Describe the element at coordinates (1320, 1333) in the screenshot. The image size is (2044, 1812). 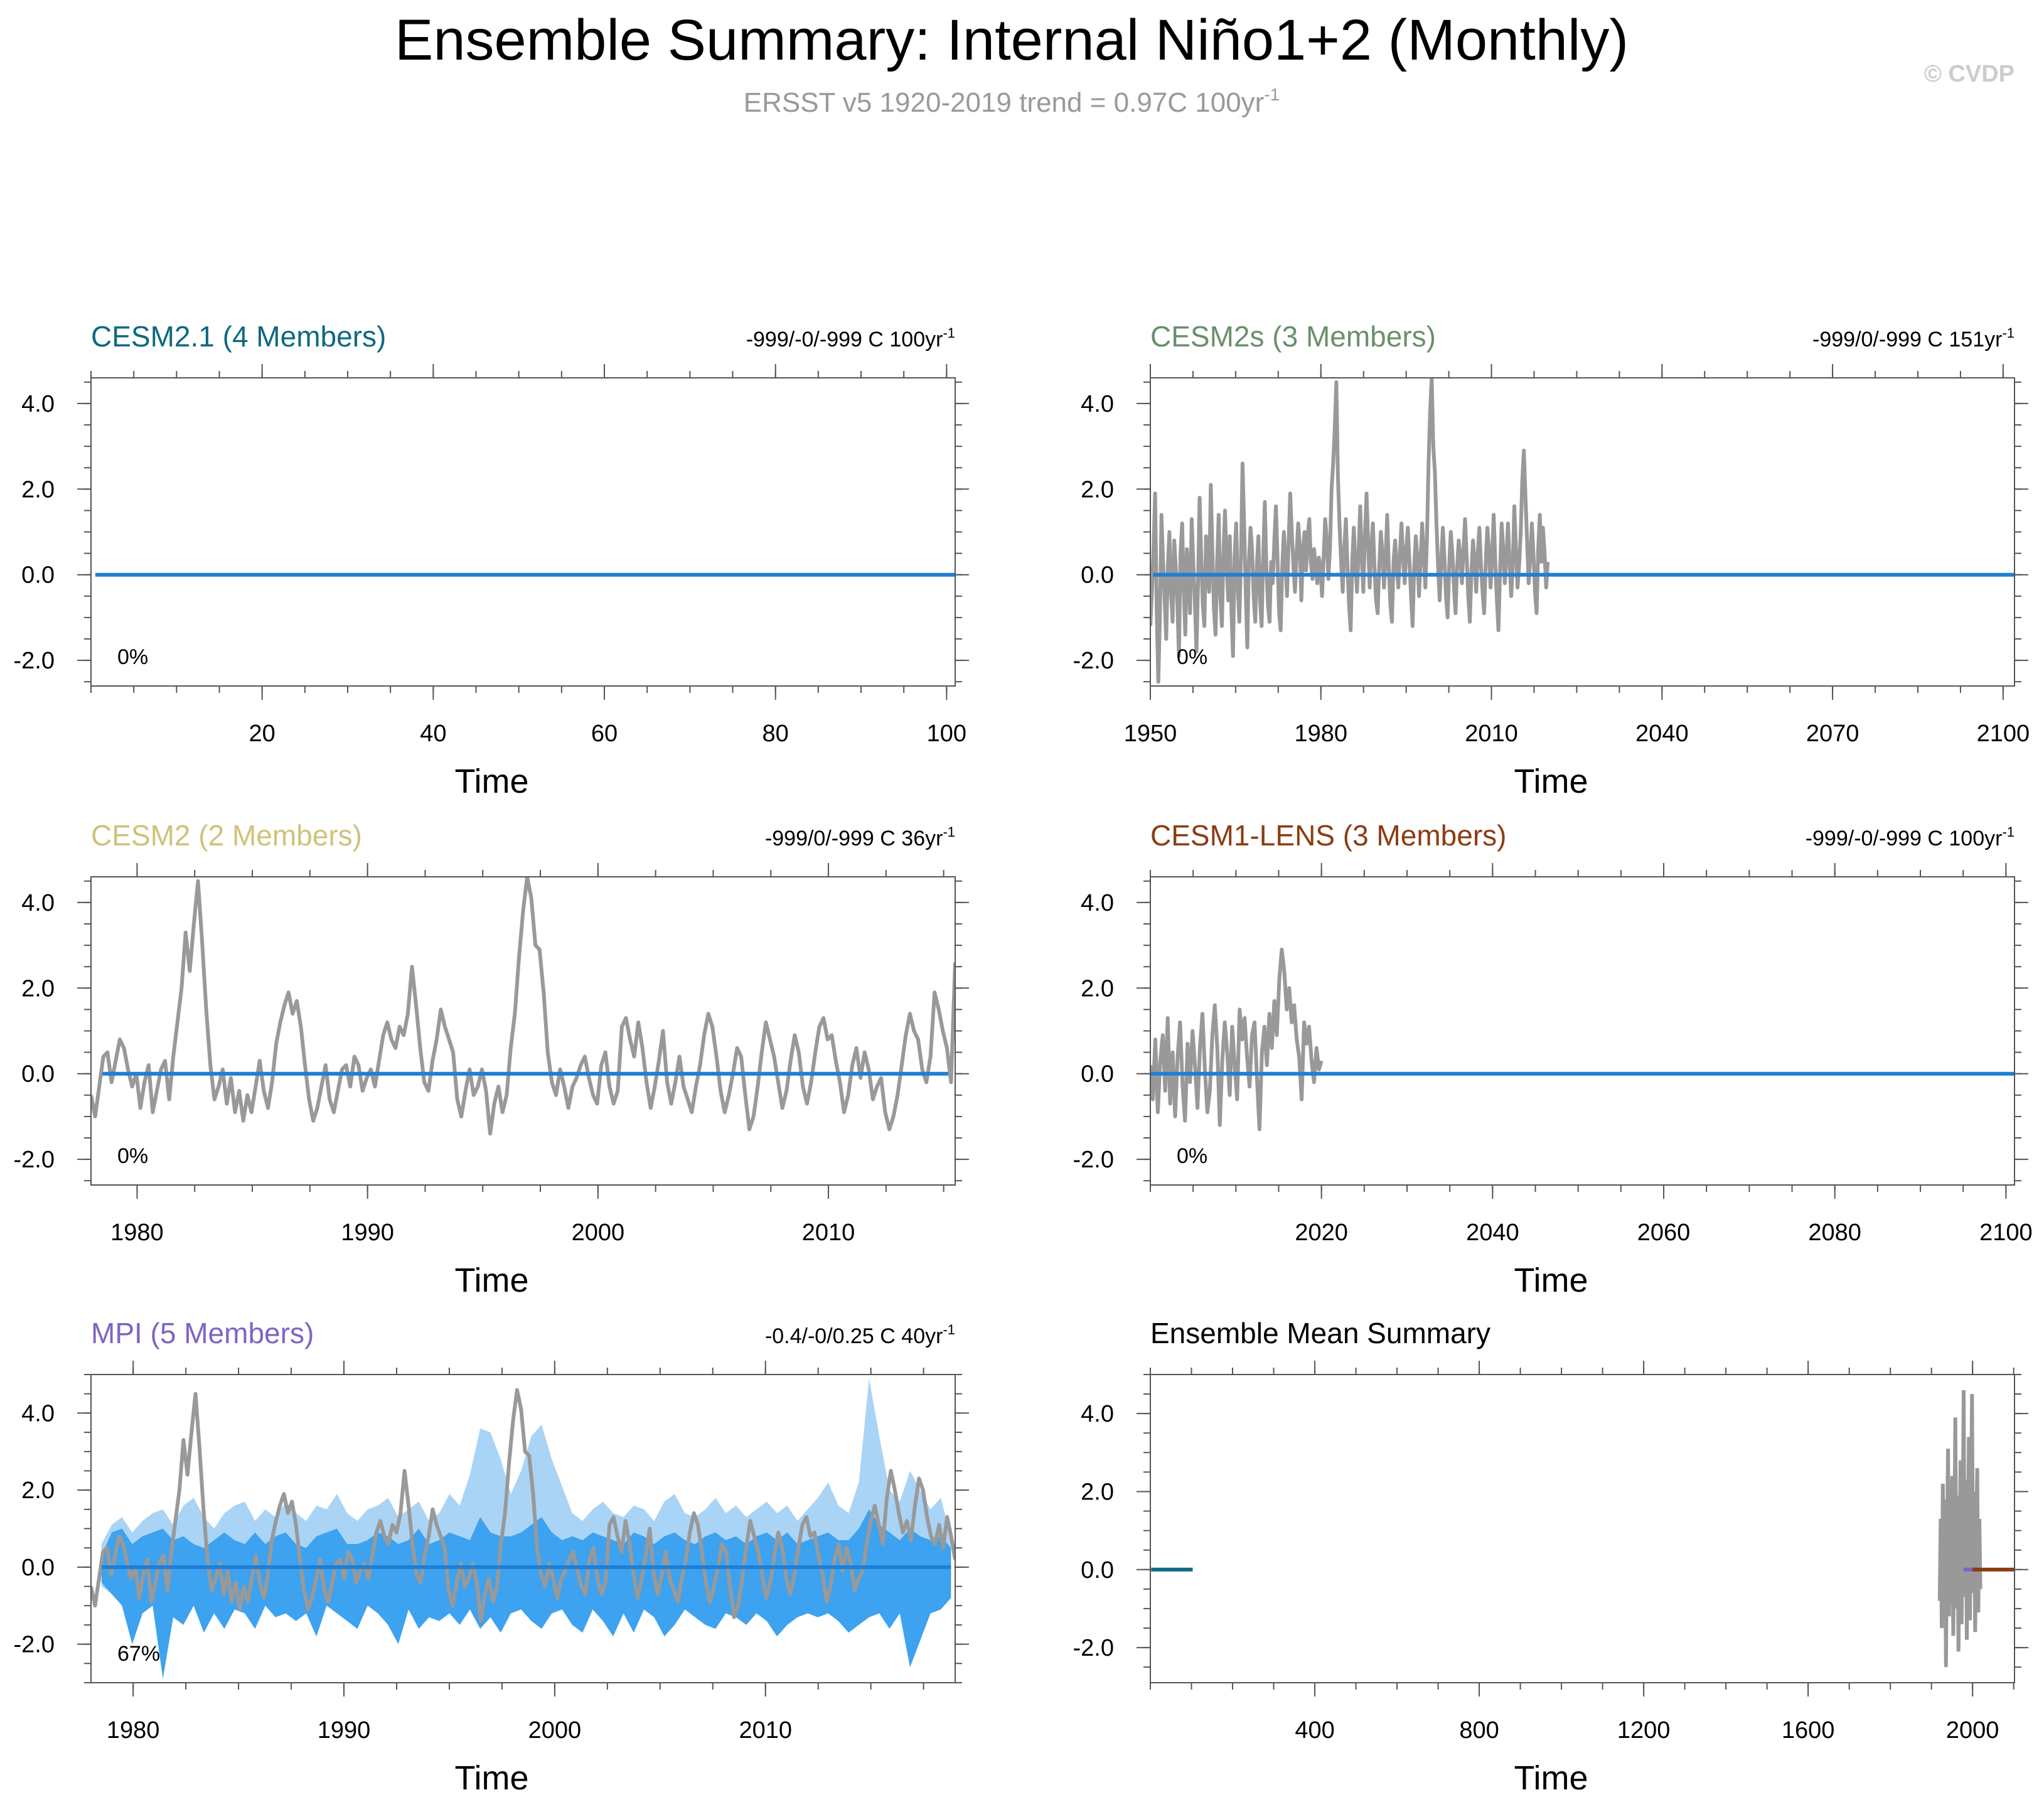
I see `panel-title: Ensemble Mean Summary` at that location.